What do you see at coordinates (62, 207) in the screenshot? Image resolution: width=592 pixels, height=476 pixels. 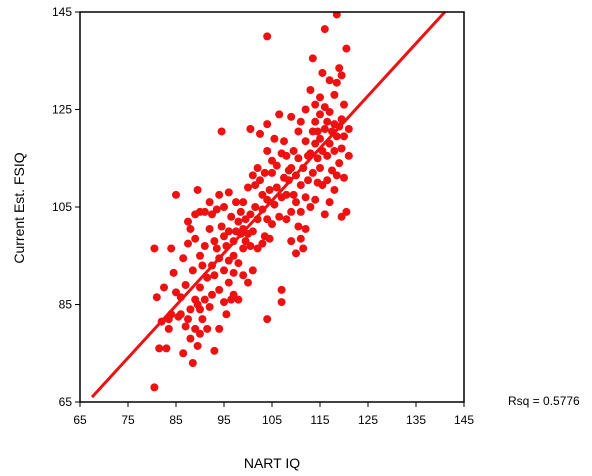 I see `y-tick-label: 105` at bounding box center [62, 207].